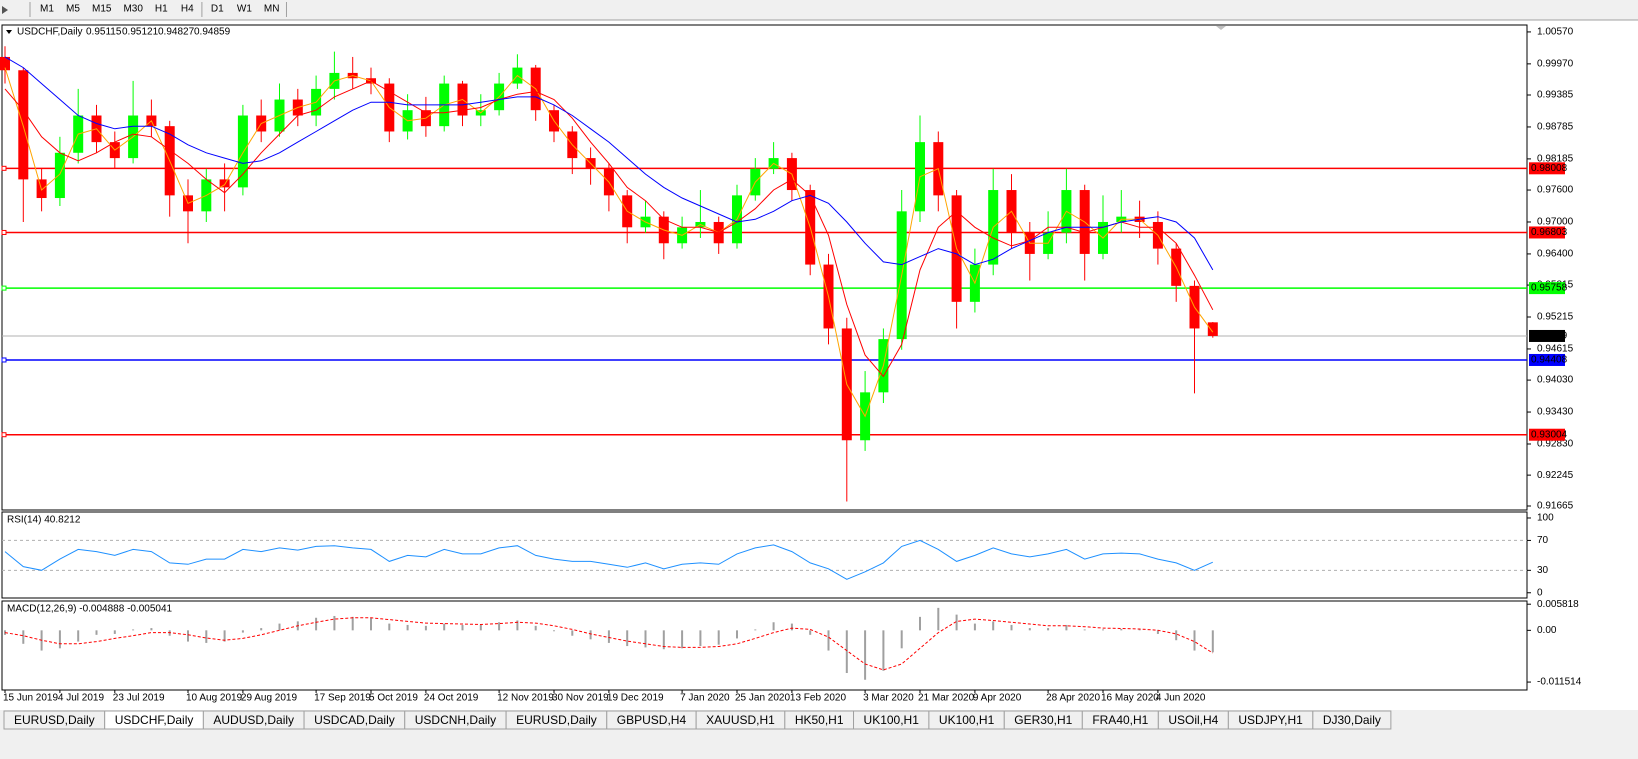  I want to click on y-tick-label: 0.97600, so click(1555, 190).